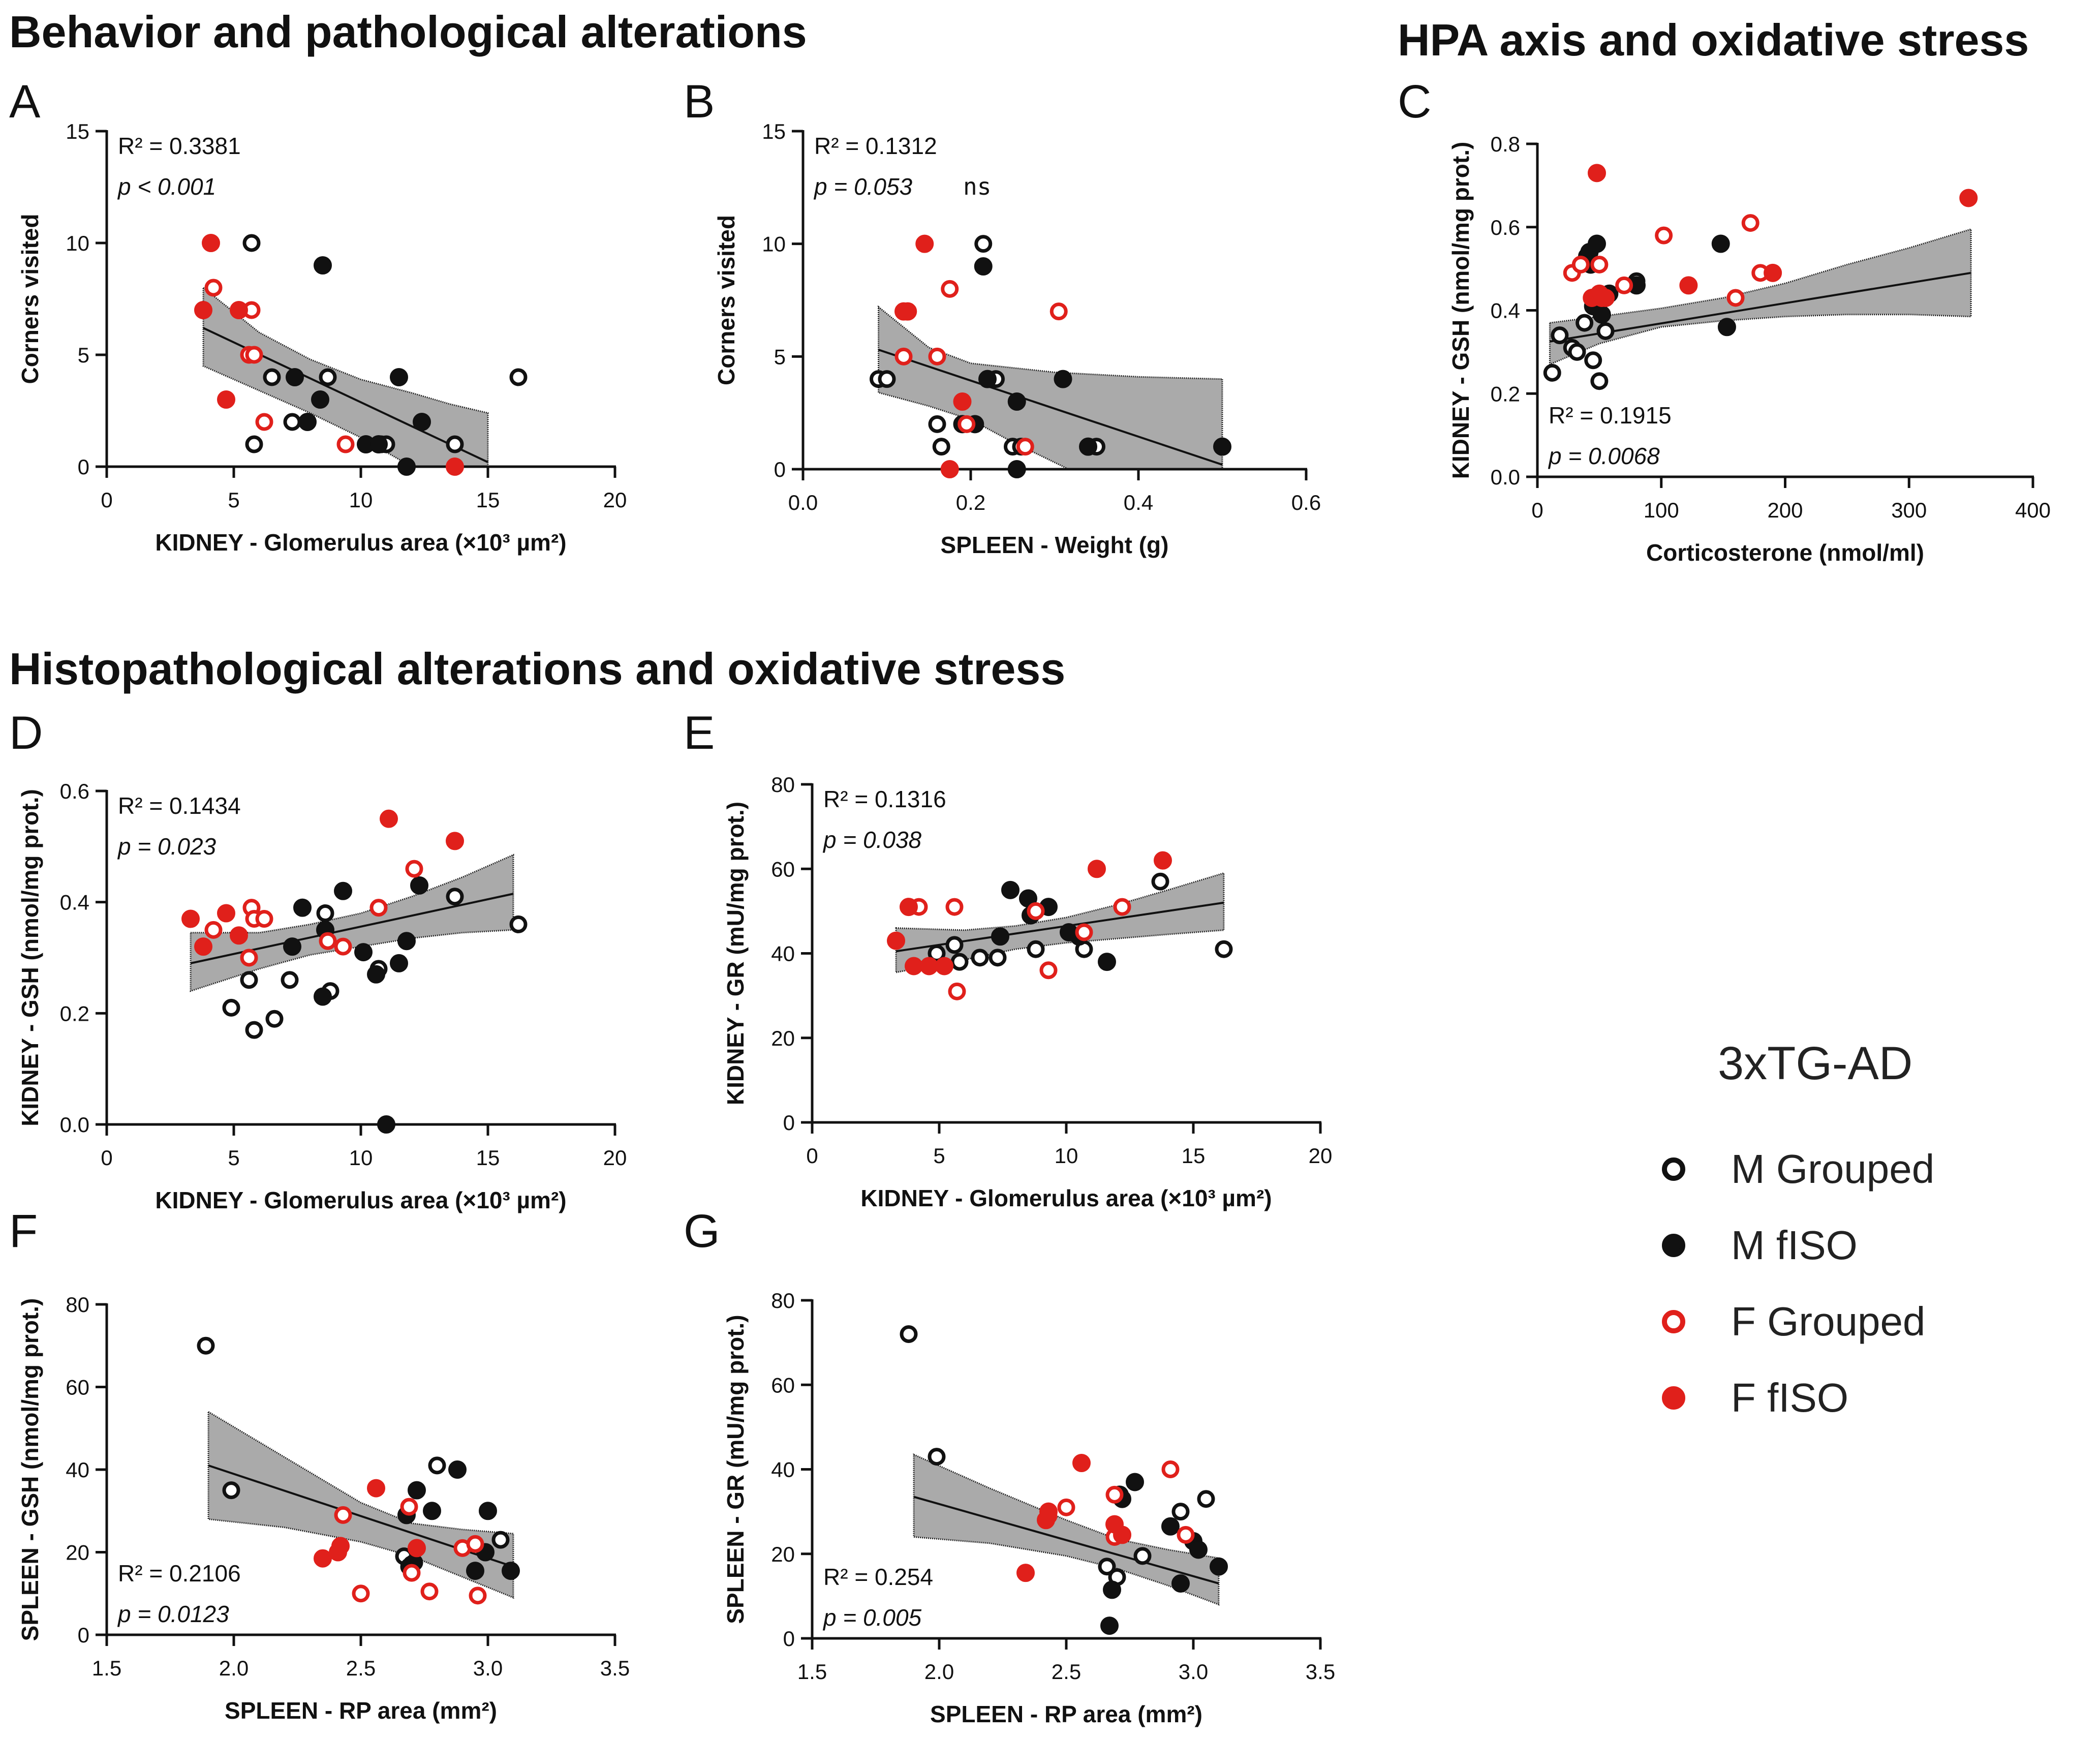 This screenshot has width=2100, height=1738. What do you see at coordinates (106, 1158) in the screenshot?
I see `x-tick-label-d: 0` at bounding box center [106, 1158].